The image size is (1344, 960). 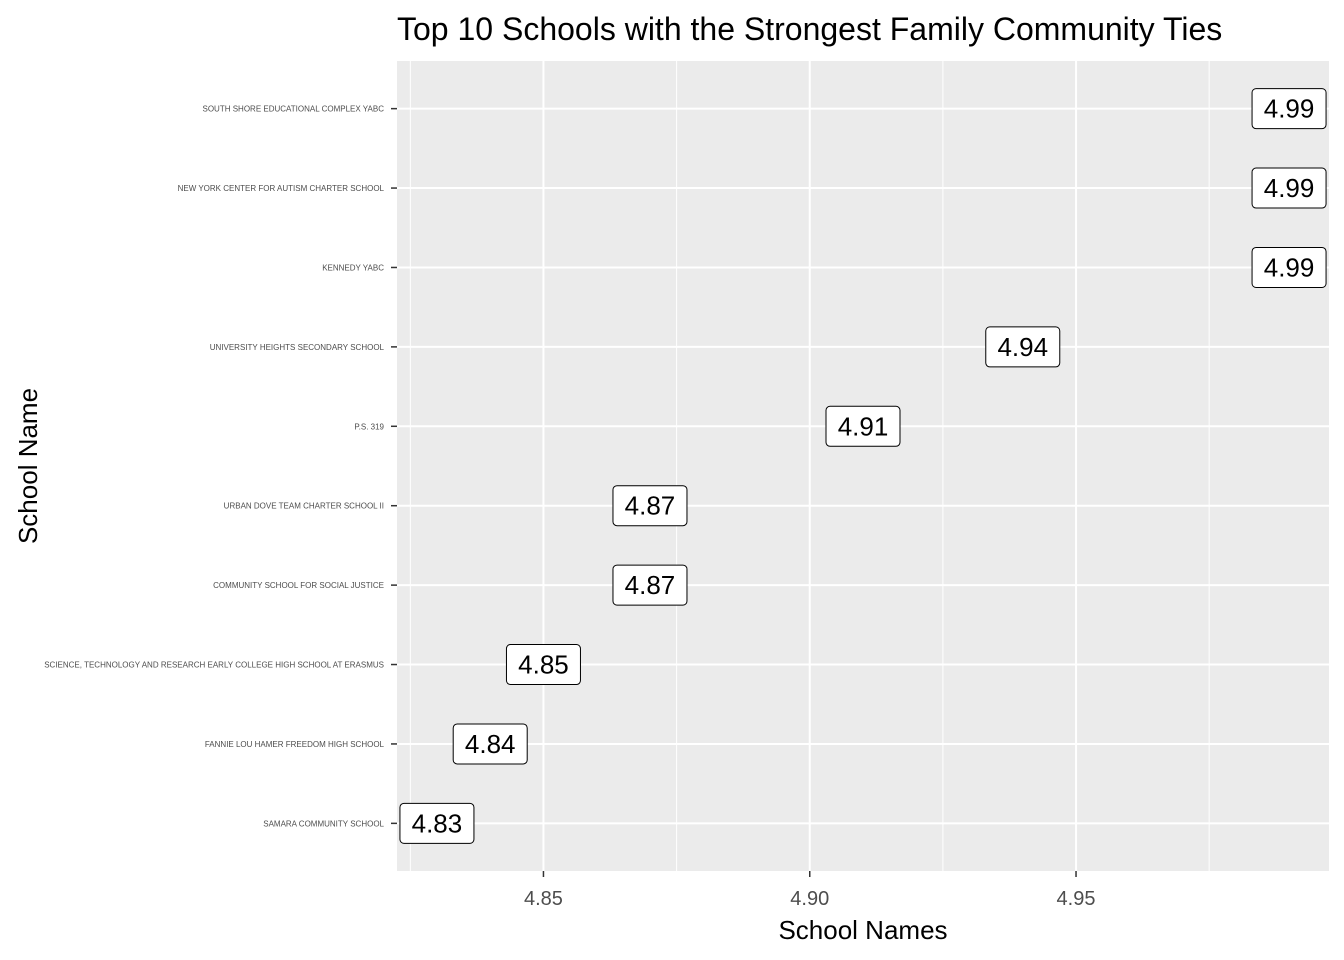 I want to click on data-label: 4.91, so click(x=863, y=426).